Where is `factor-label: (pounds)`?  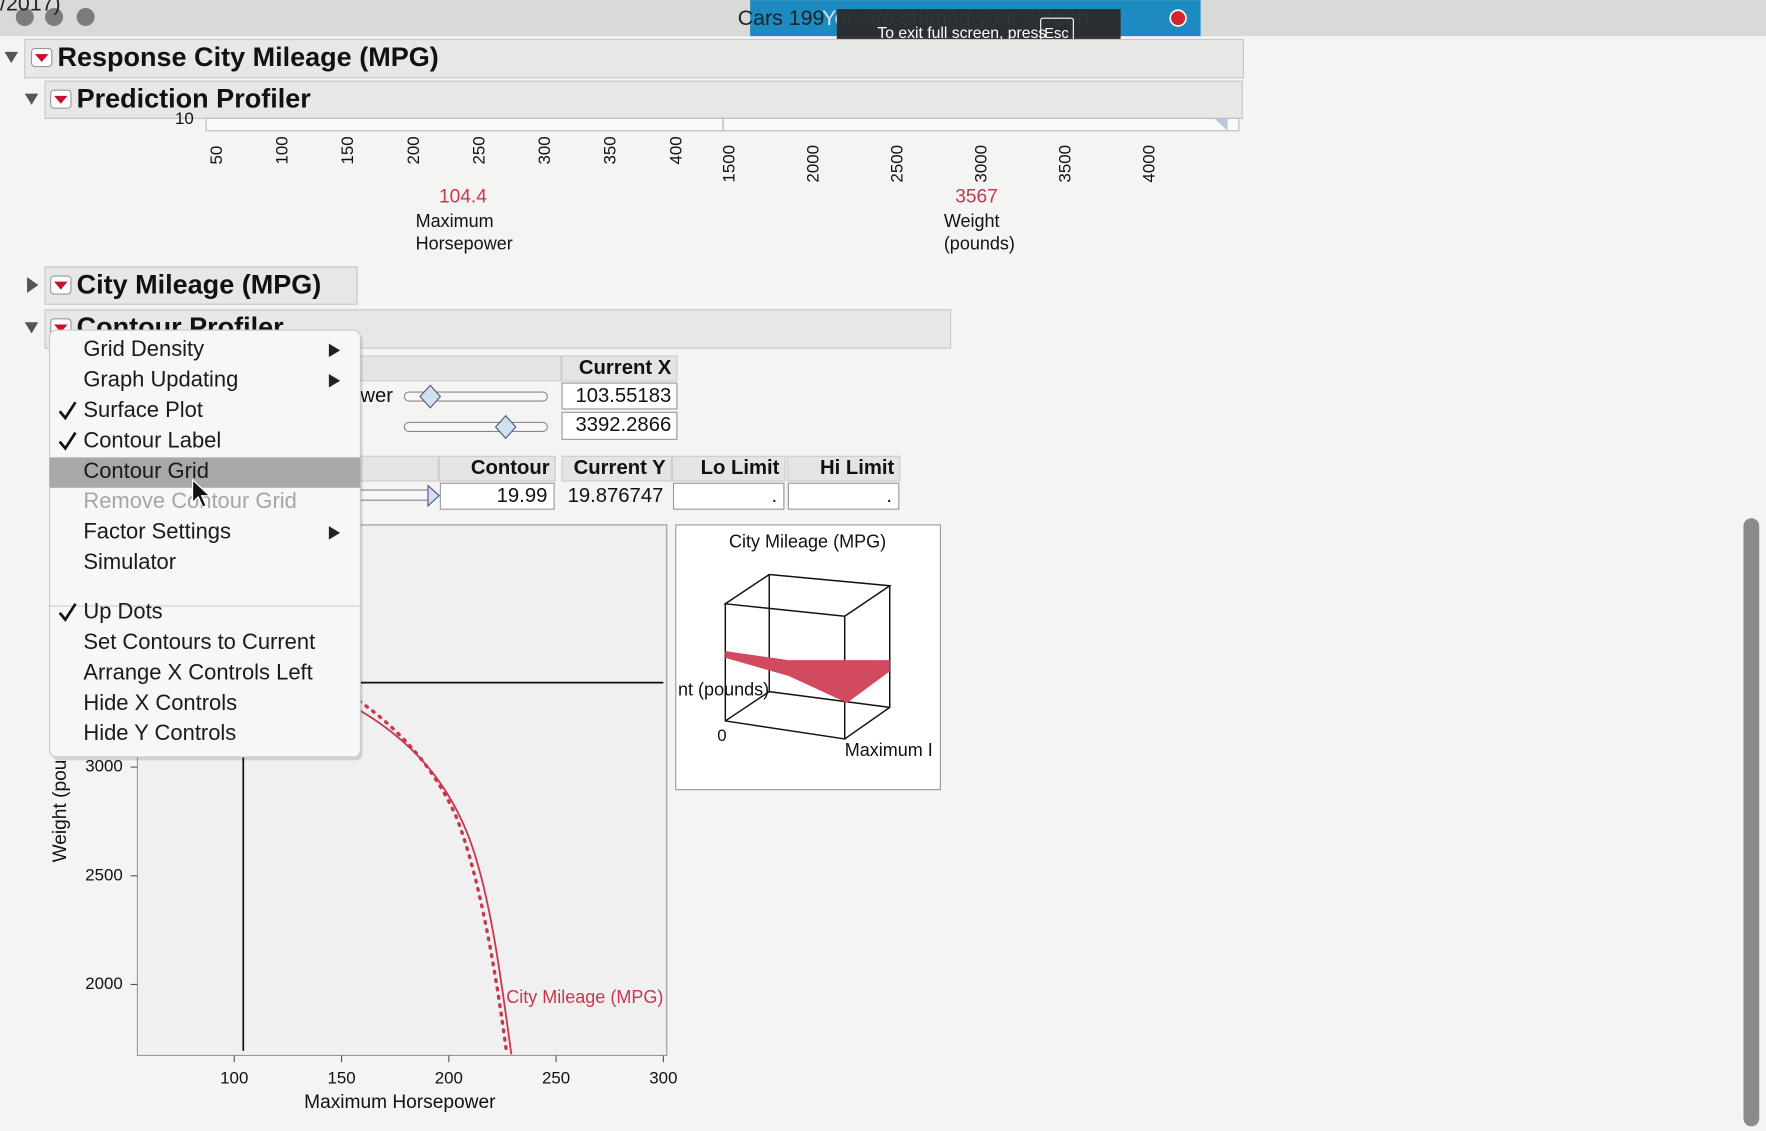 factor-label: (pounds) is located at coordinates (979, 243).